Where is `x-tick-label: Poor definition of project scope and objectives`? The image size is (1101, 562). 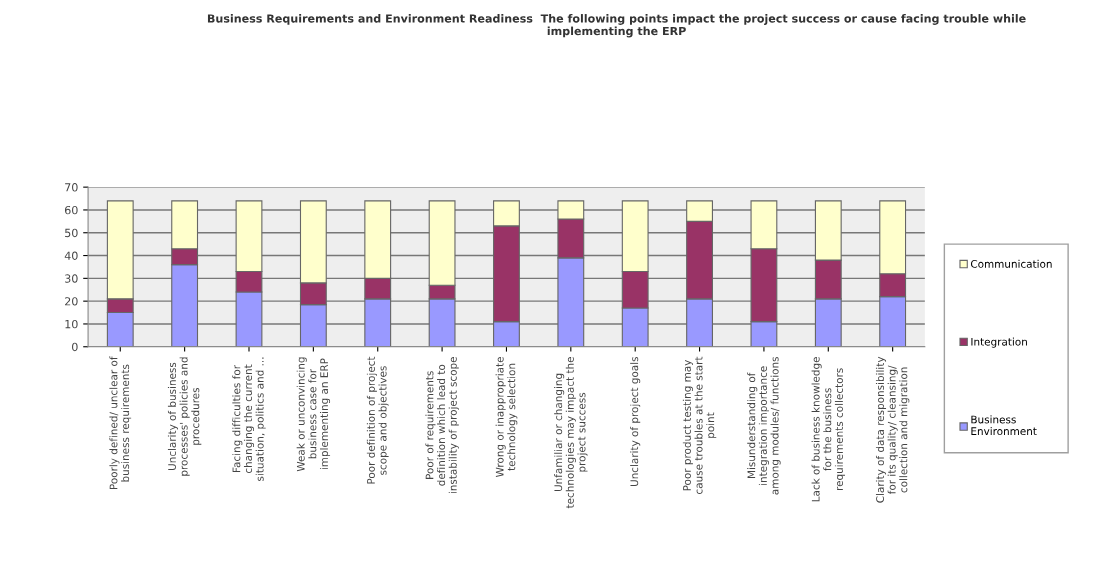
x-tick-label: Poor definition of project scope and objectives is located at coordinates (377, 420).